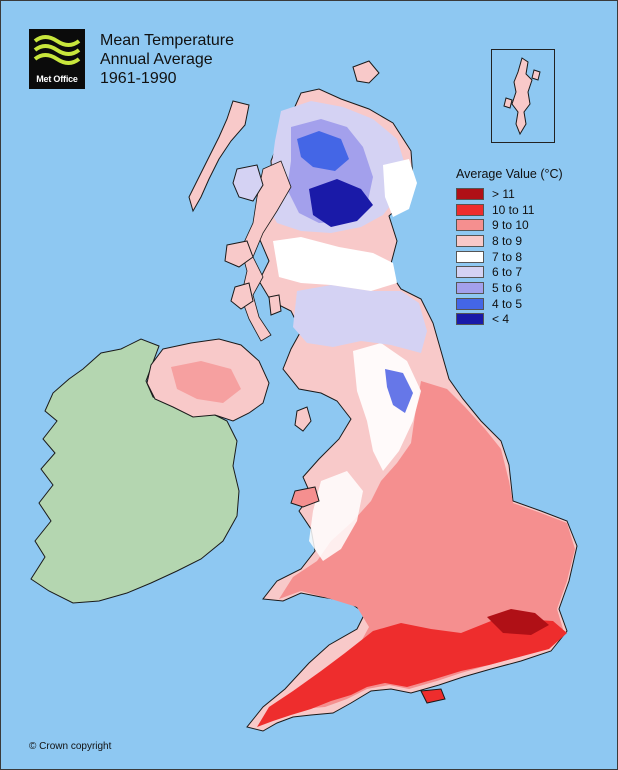 This screenshot has height=770, width=618. What do you see at coordinates (219, 156) in the screenshot?
I see `outer-hebrides` at bounding box center [219, 156].